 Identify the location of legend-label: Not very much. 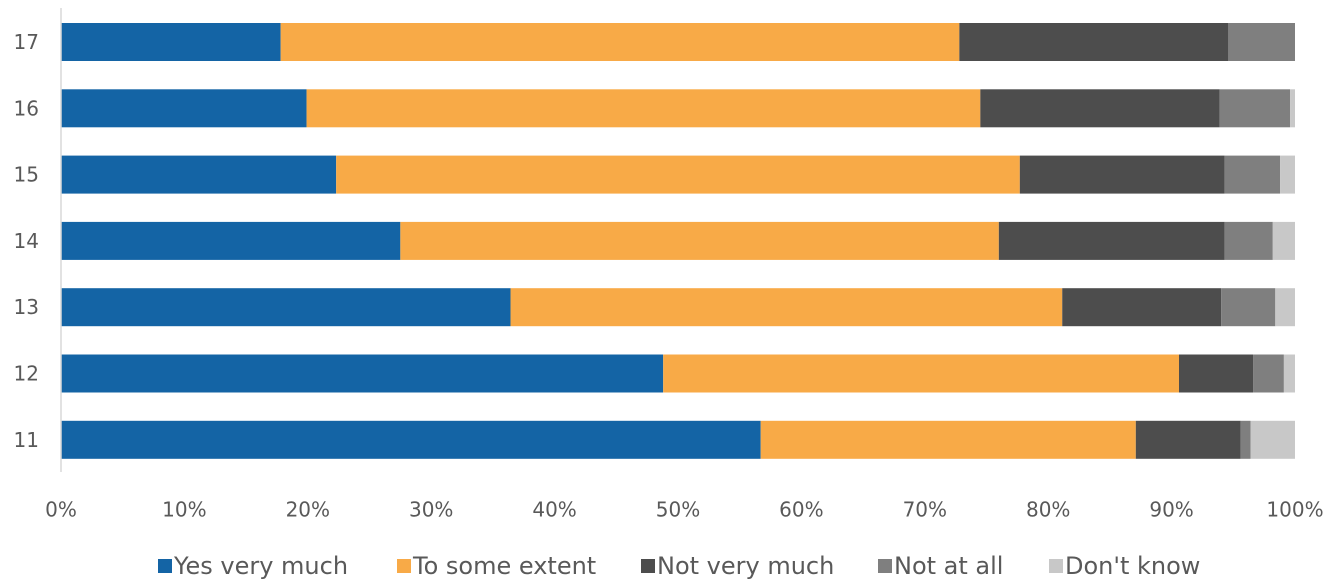
(745, 566).